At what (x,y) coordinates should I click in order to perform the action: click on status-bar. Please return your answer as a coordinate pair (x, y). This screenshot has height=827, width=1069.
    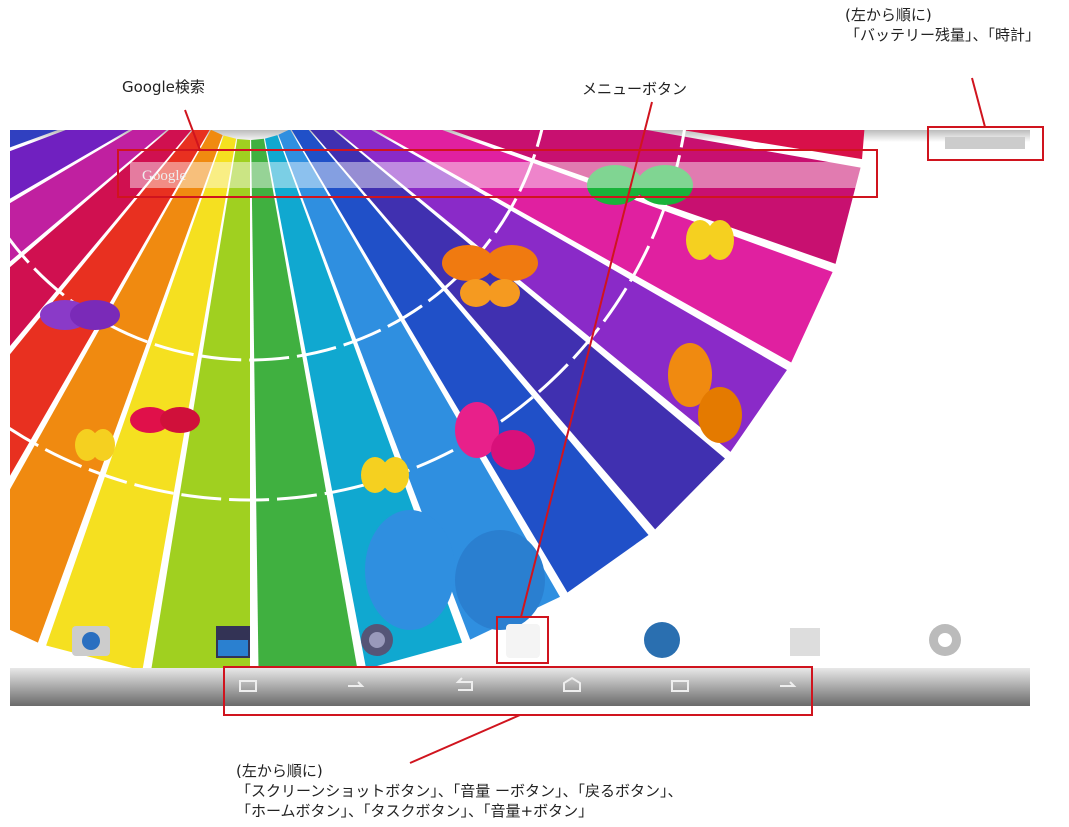
    Looking at the image, I should click on (985, 143).